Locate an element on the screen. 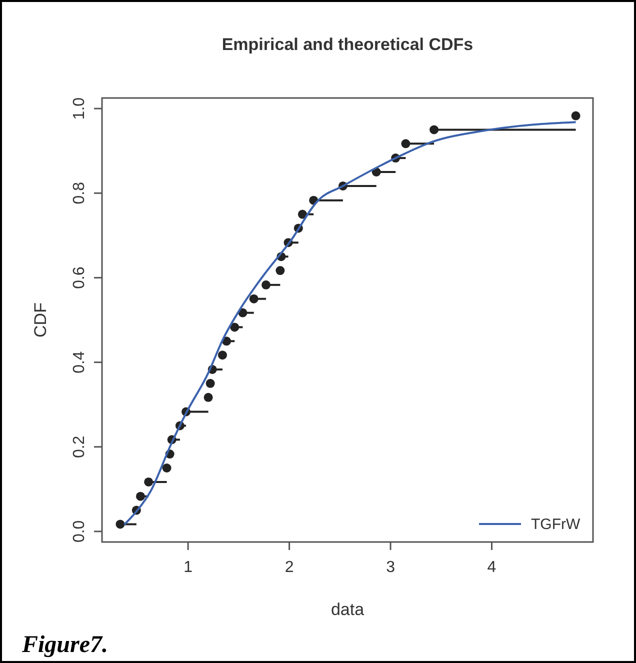 The height and width of the screenshot is (663, 636). y-tick-label: 0.8 is located at coordinates (79, 193).